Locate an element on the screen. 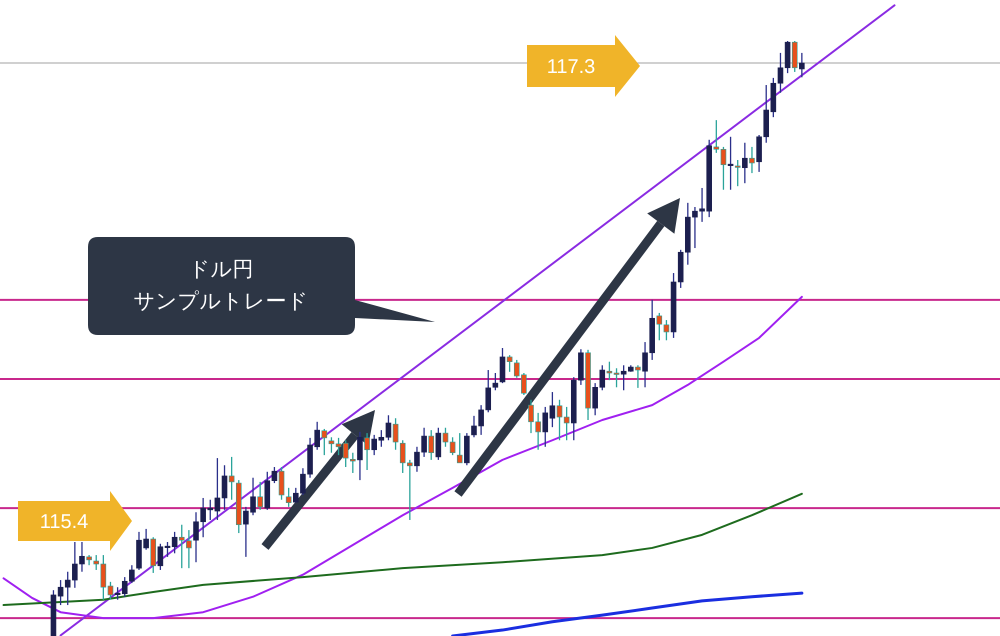 This screenshot has width=1000, height=636. annotation: ドル円 サンプルトレード is located at coordinates (261, 286).